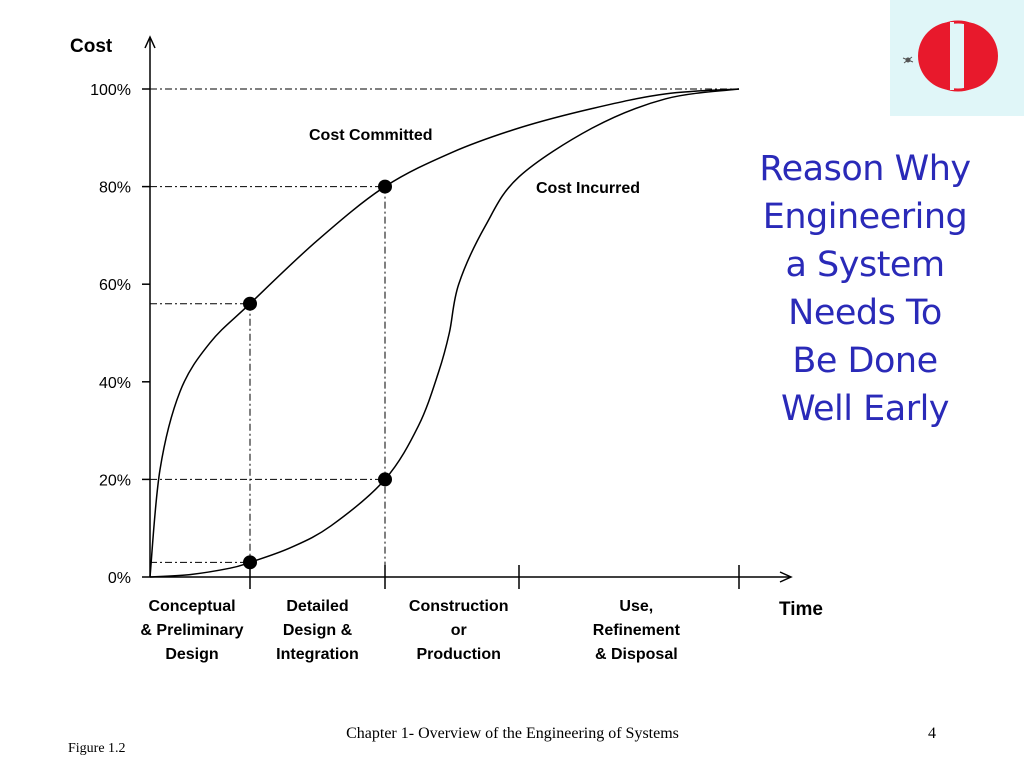  I want to click on slide-title-line-3: a System, so click(865, 265).